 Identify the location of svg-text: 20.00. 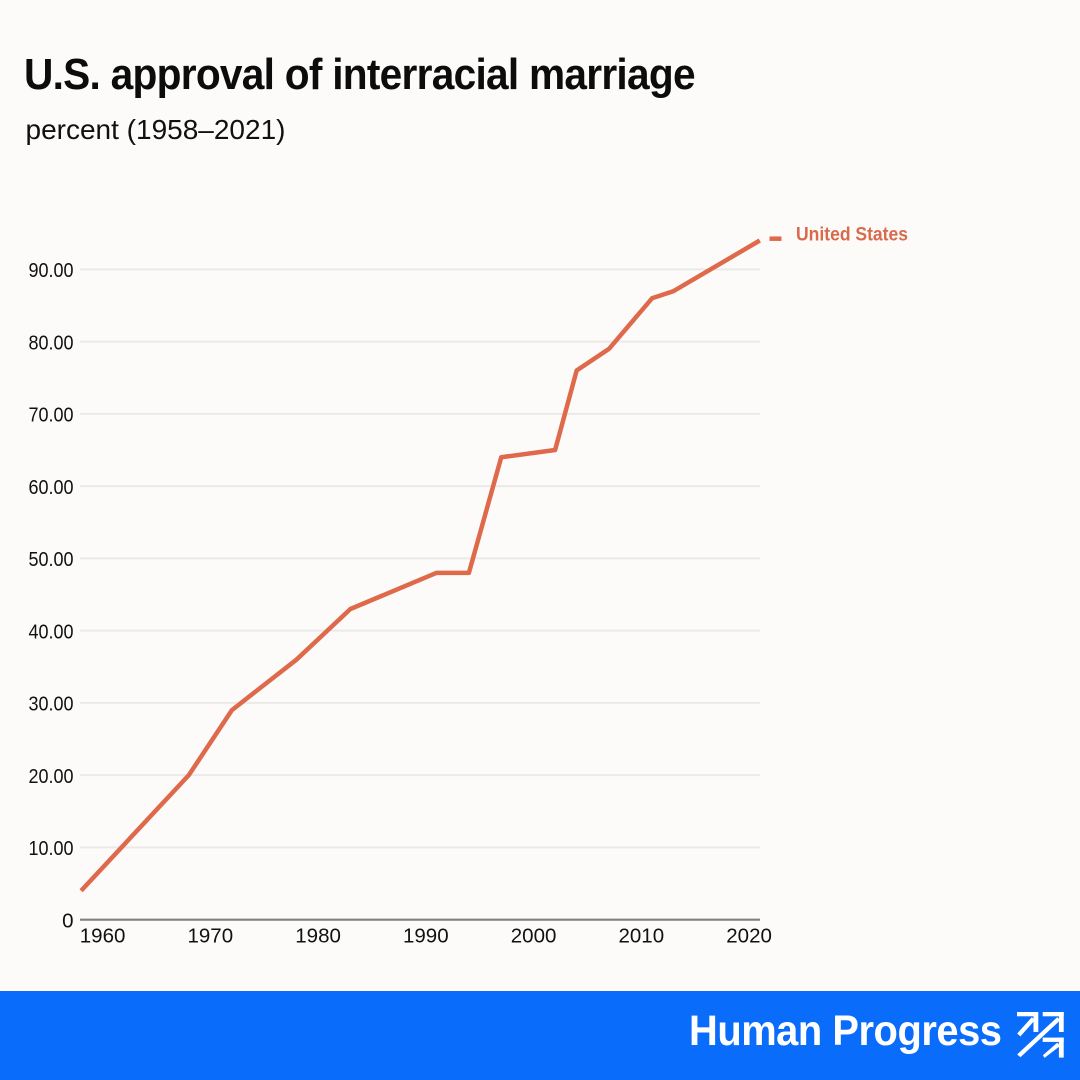
(51, 776).